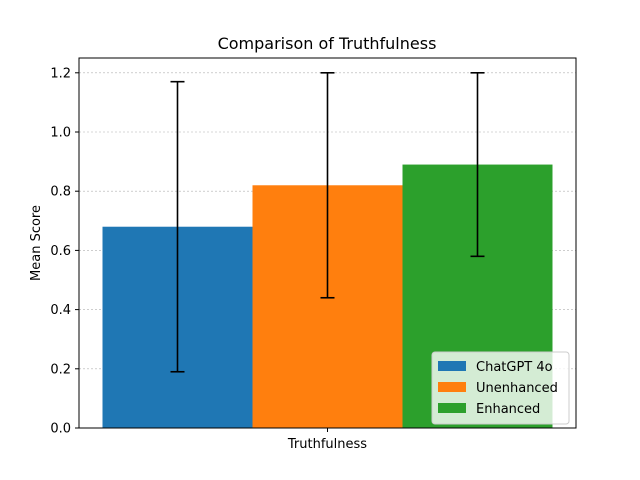  What do you see at coordinates (60, 73) in the screenshot?
I see `y-tick-label: 1.2` at bounding box center [60, 73].